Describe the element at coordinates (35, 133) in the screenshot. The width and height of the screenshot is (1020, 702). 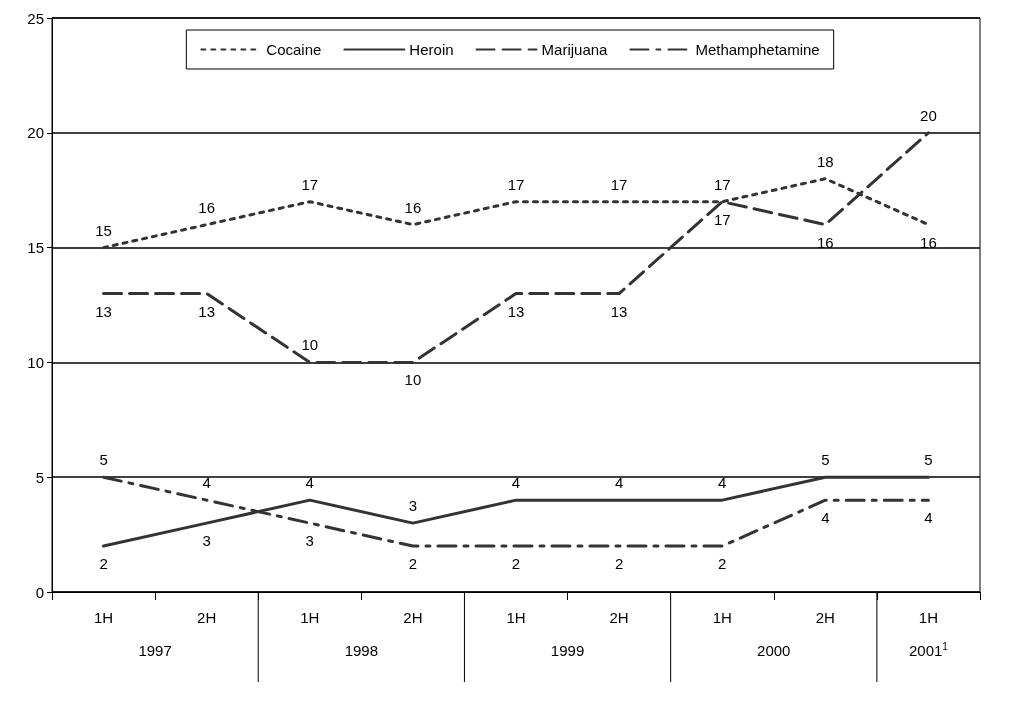
I see `y-tick-label: 20` at that location.